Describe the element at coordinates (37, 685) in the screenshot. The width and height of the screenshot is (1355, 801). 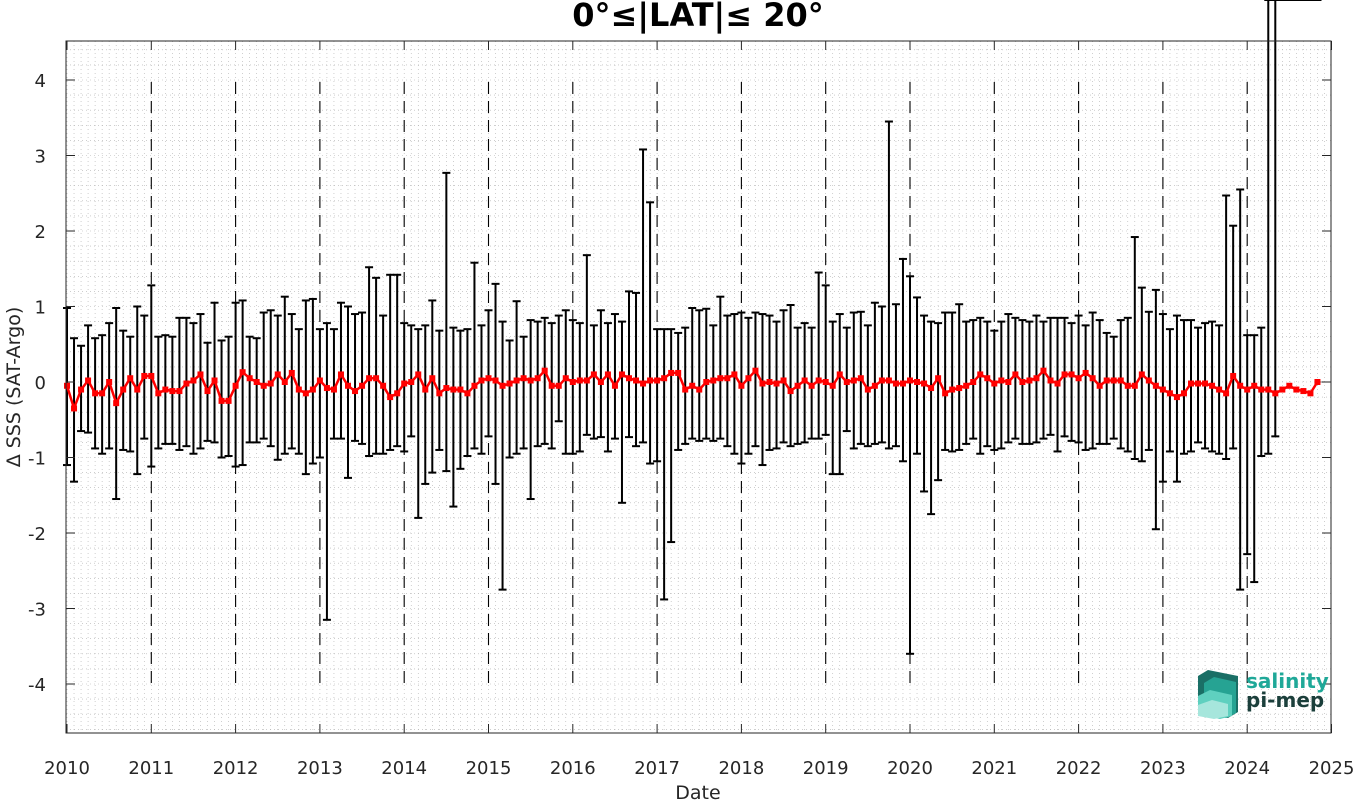
I see `y-tick-label: -4` at that location.